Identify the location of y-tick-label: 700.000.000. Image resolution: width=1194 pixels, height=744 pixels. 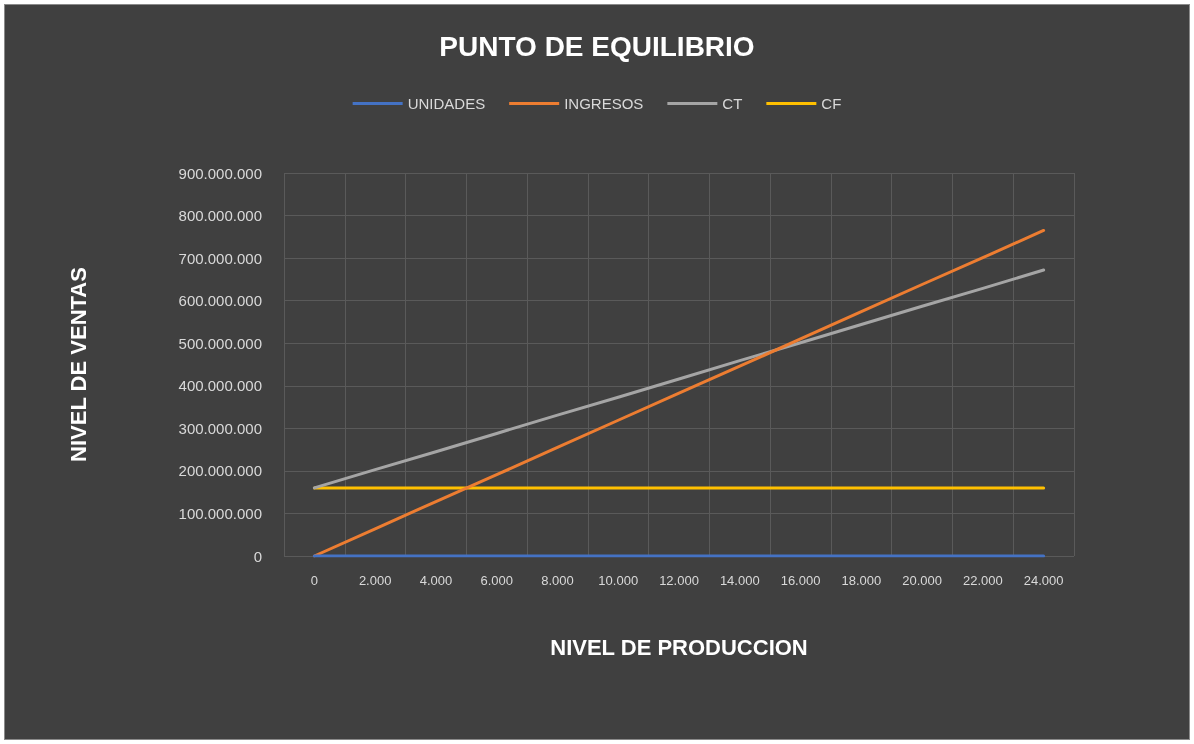
(220, 258).